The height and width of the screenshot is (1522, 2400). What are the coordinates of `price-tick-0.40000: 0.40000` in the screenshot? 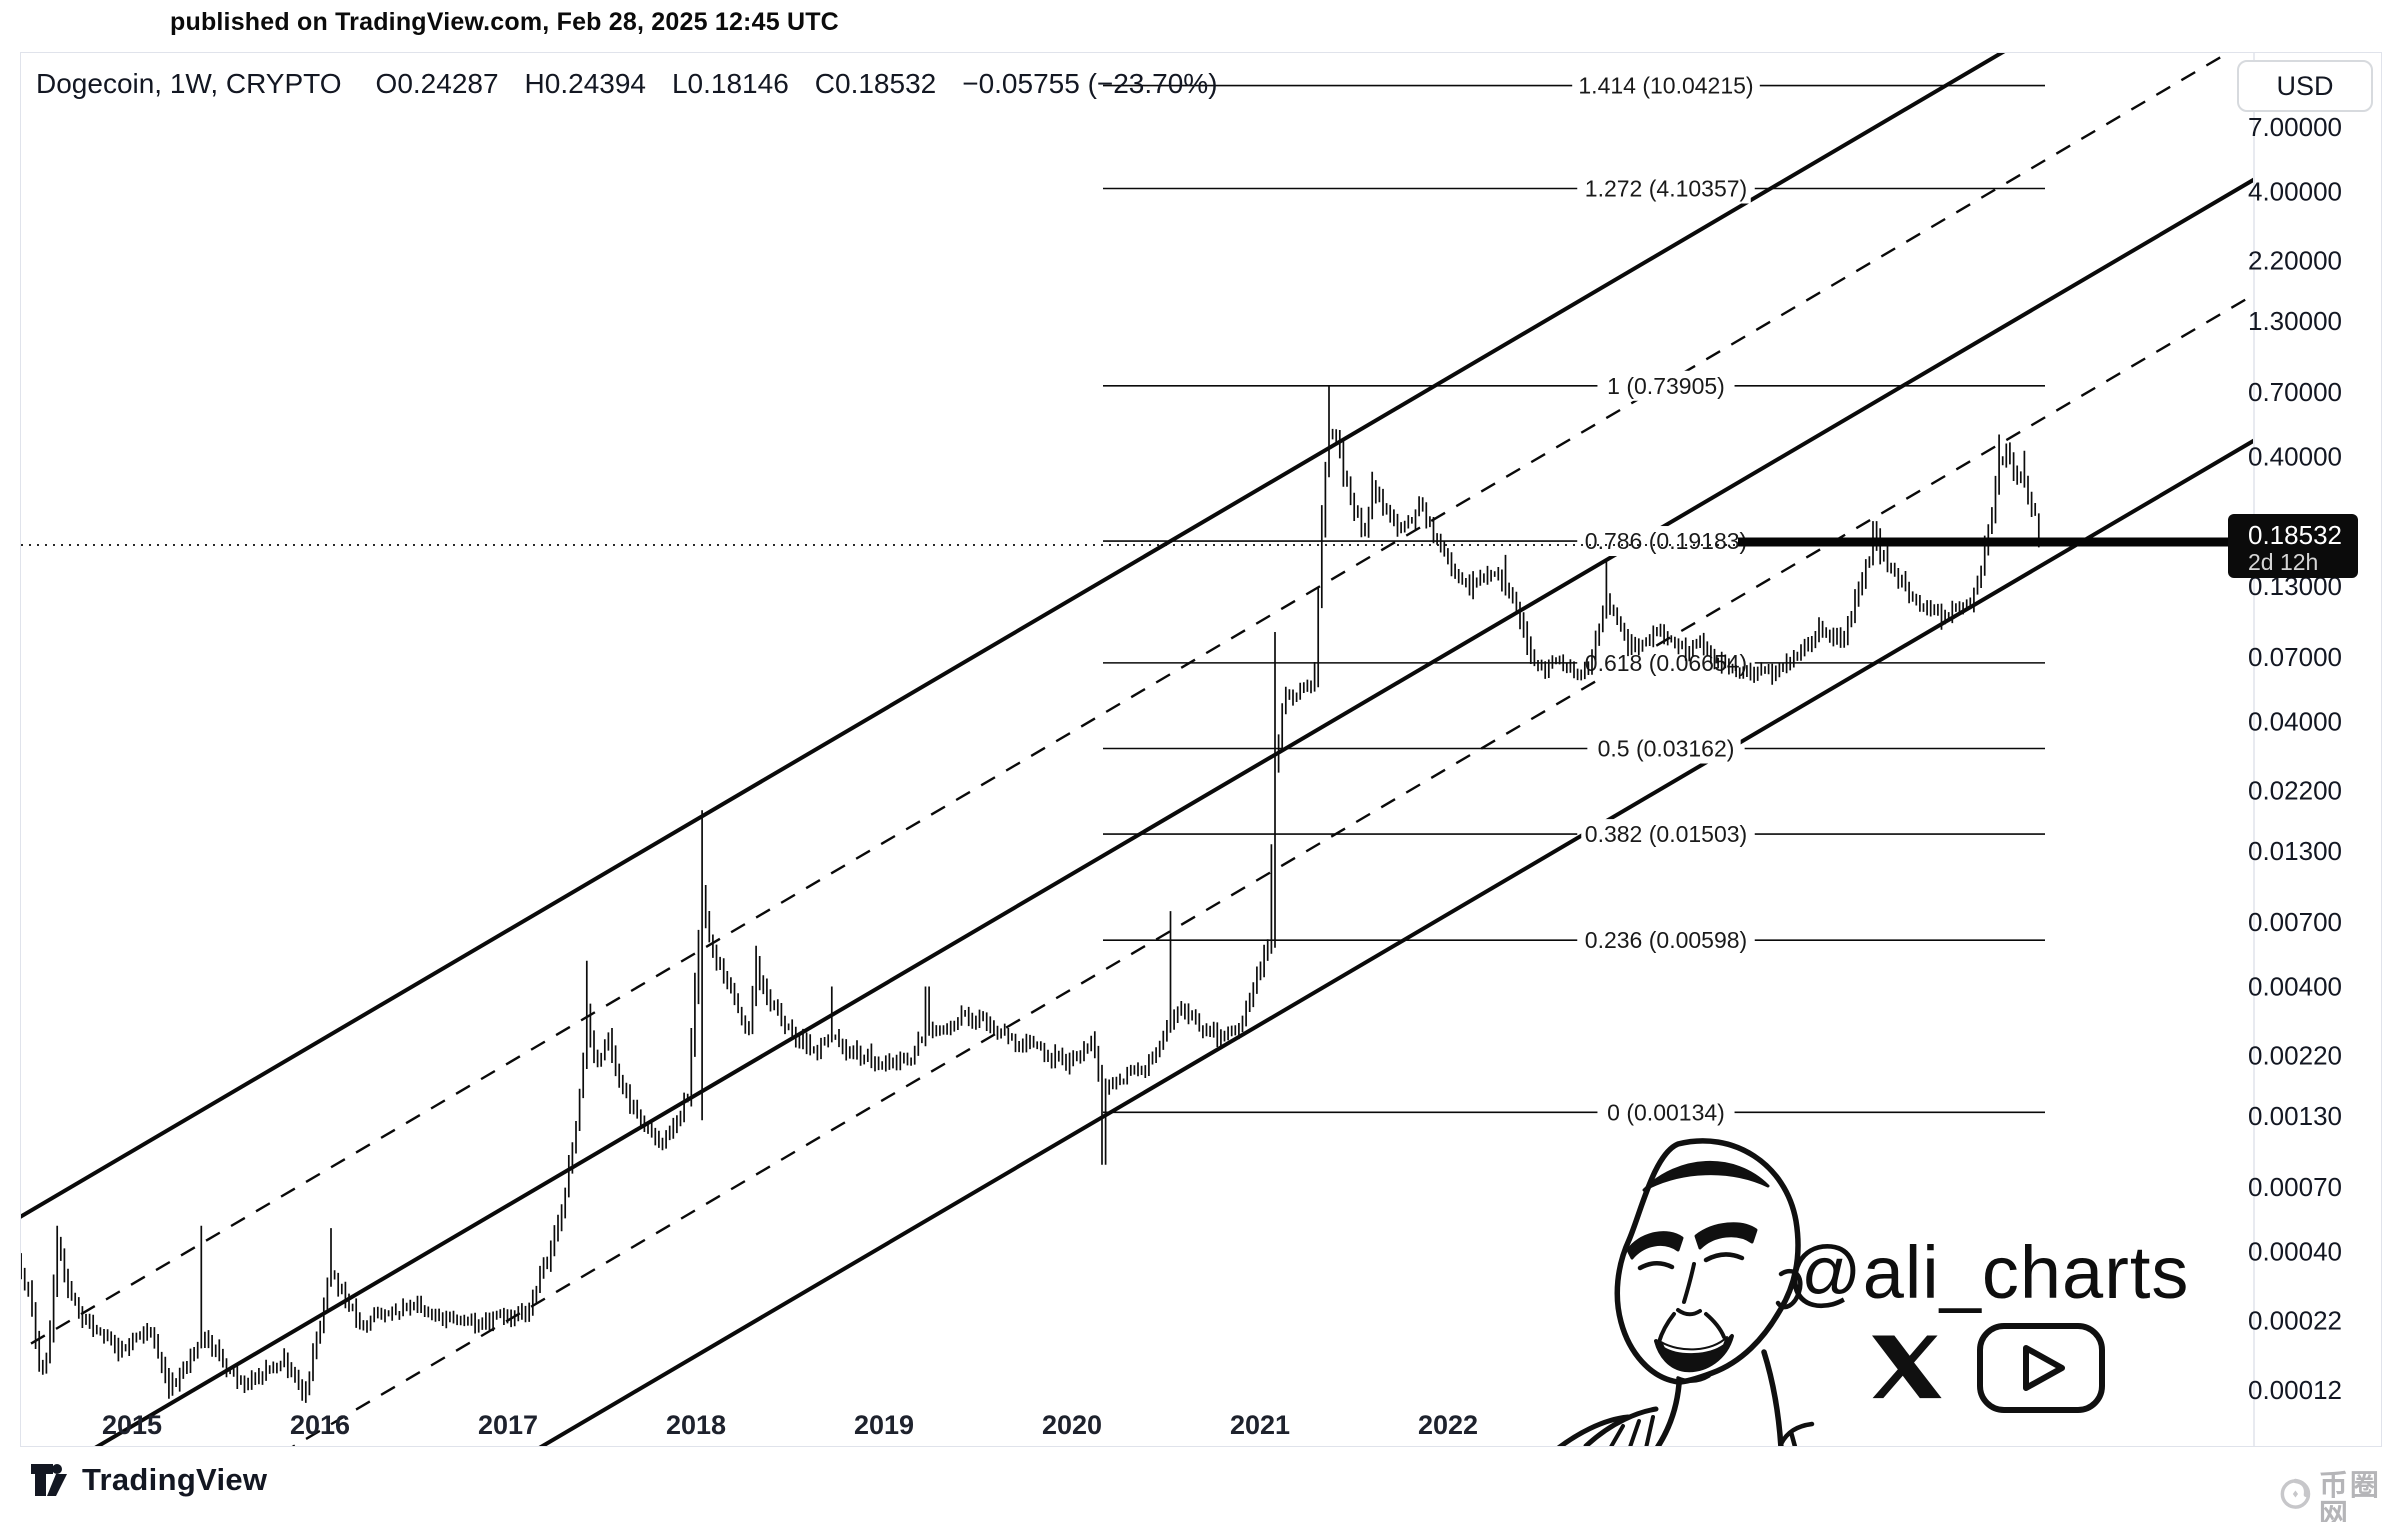 It's located at (2295, 456).